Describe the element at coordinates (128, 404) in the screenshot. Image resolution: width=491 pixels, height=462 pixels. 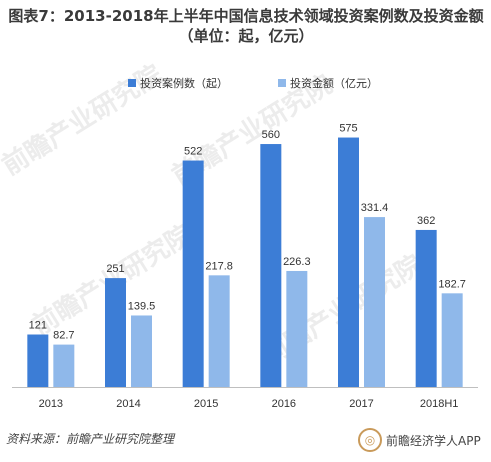
I see `x-tick-label: 2014` at that location.